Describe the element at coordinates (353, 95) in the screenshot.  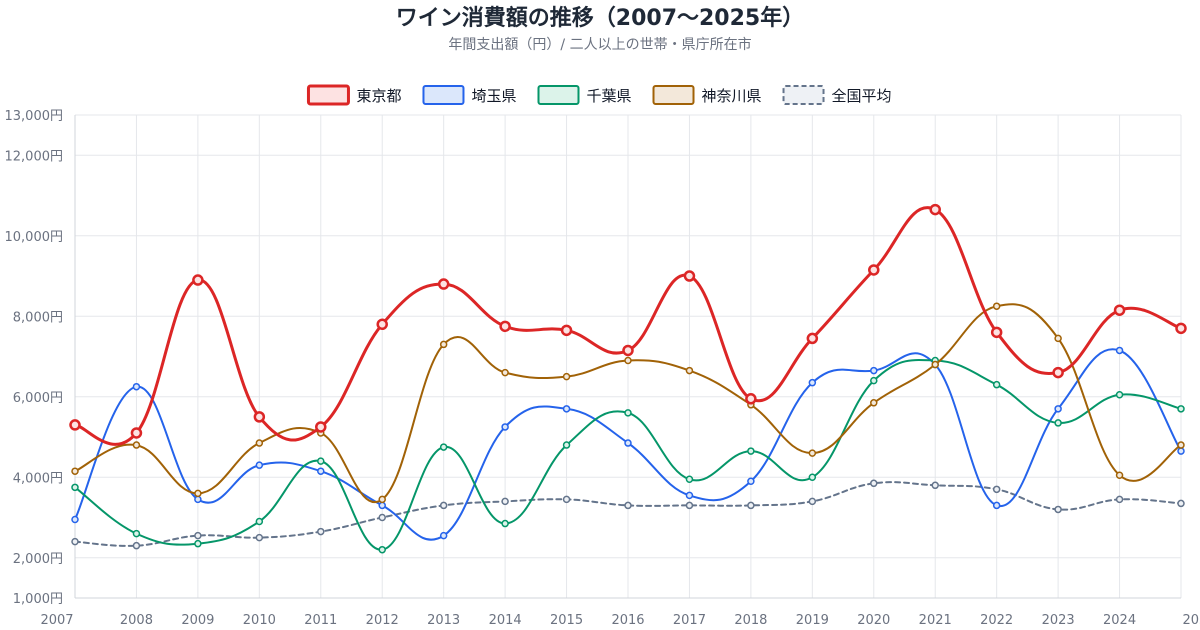
I see `legend-item: 東京都` at that location.